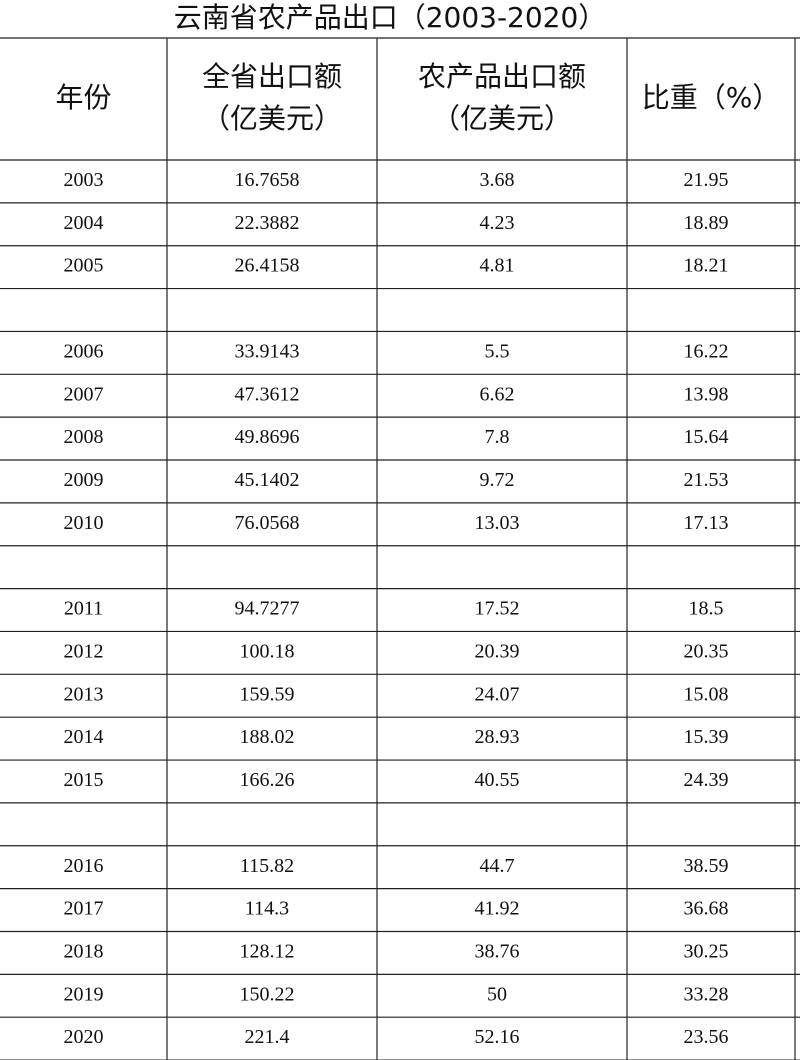 This screenshot has height=1060, width=800. I want to click on table-title: 云南省农产品出口（2003-2020）, so click(390, 17).